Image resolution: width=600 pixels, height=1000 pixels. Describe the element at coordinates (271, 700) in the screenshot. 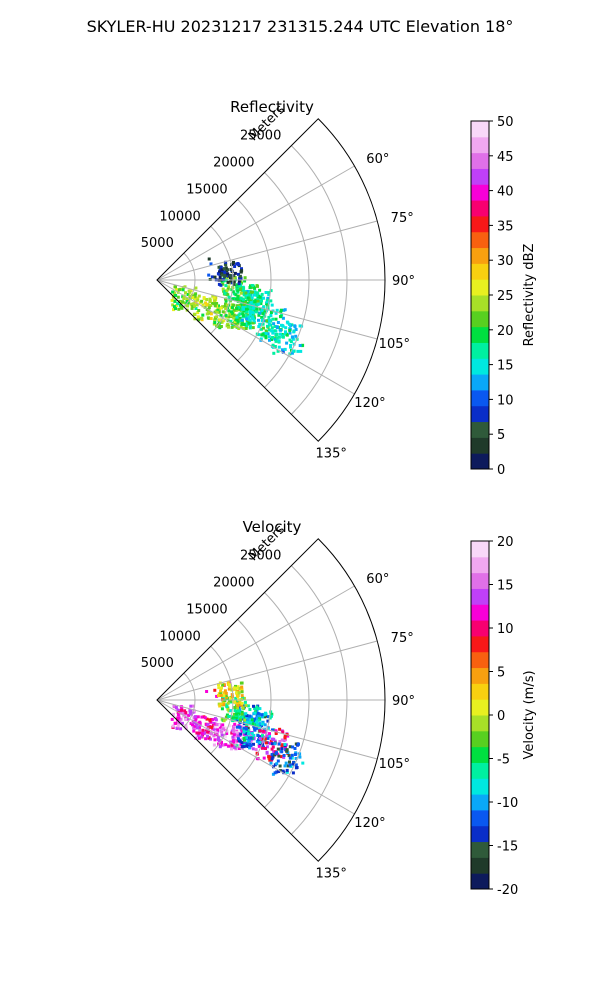

I see `sector-frame` at that location.